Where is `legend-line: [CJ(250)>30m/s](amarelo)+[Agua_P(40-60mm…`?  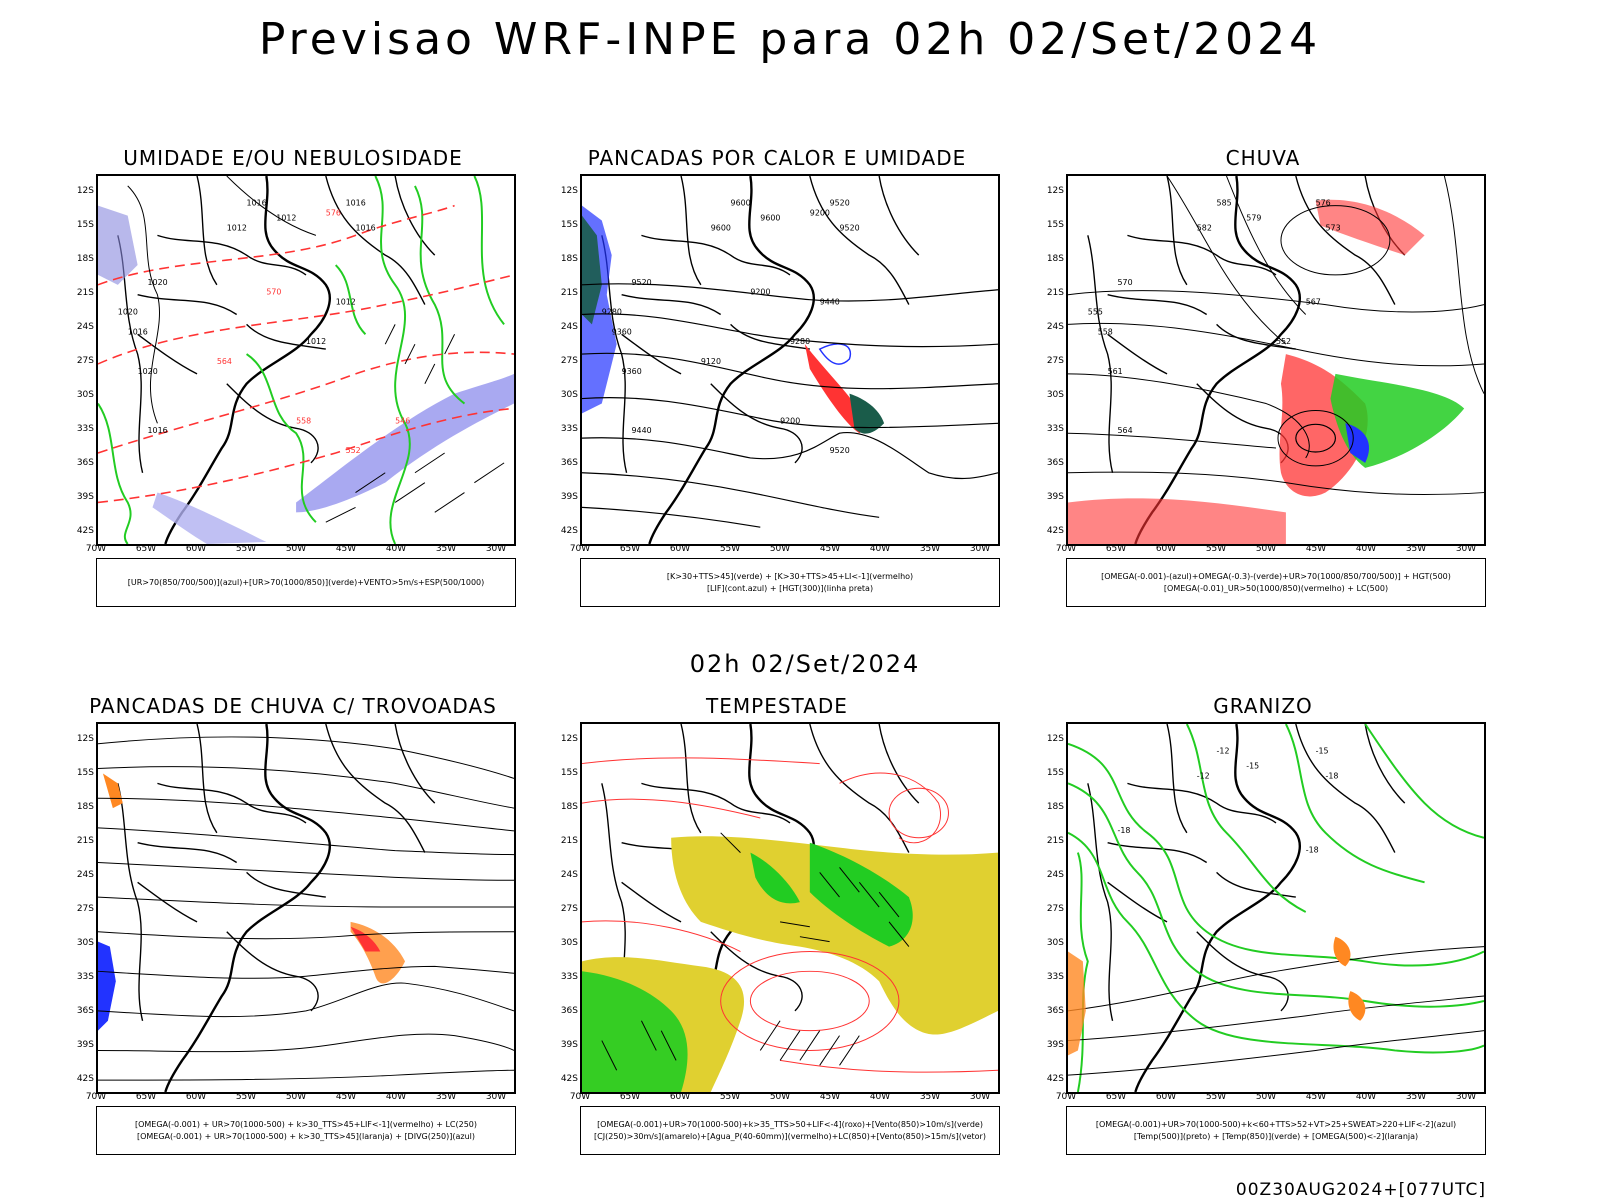 legend-line: [CJ(250)>30m/s](amarelo)+[Agua_P(40-60mm… is located at coordinates (790, 1136).